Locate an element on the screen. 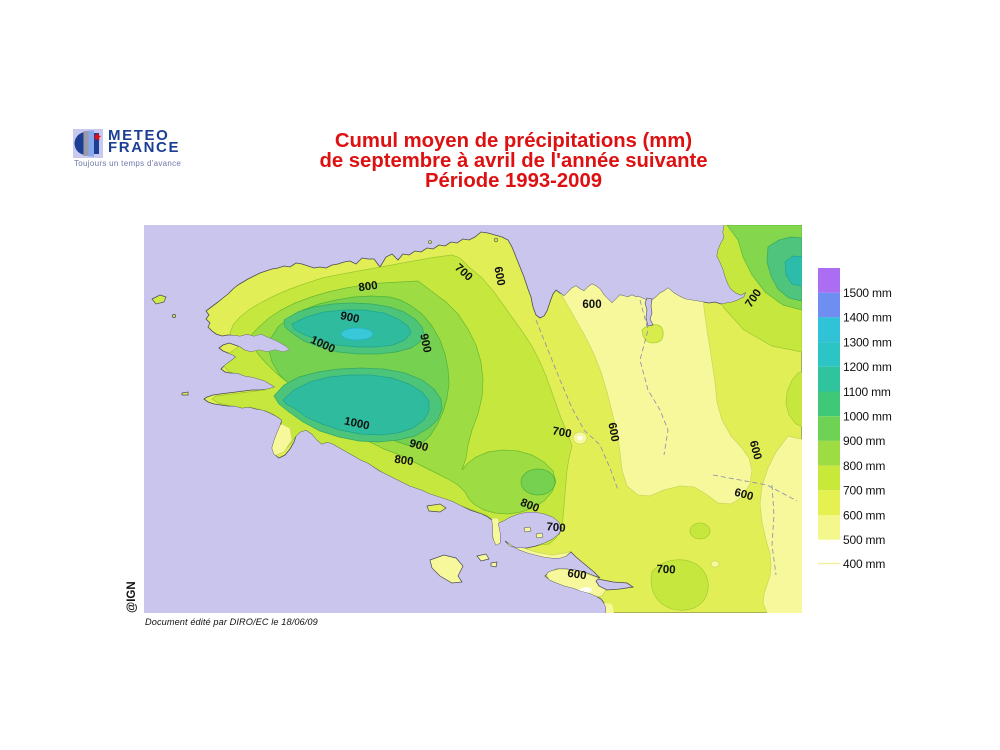  svg-text: 1400 mm is located at coordinates (867, 318).